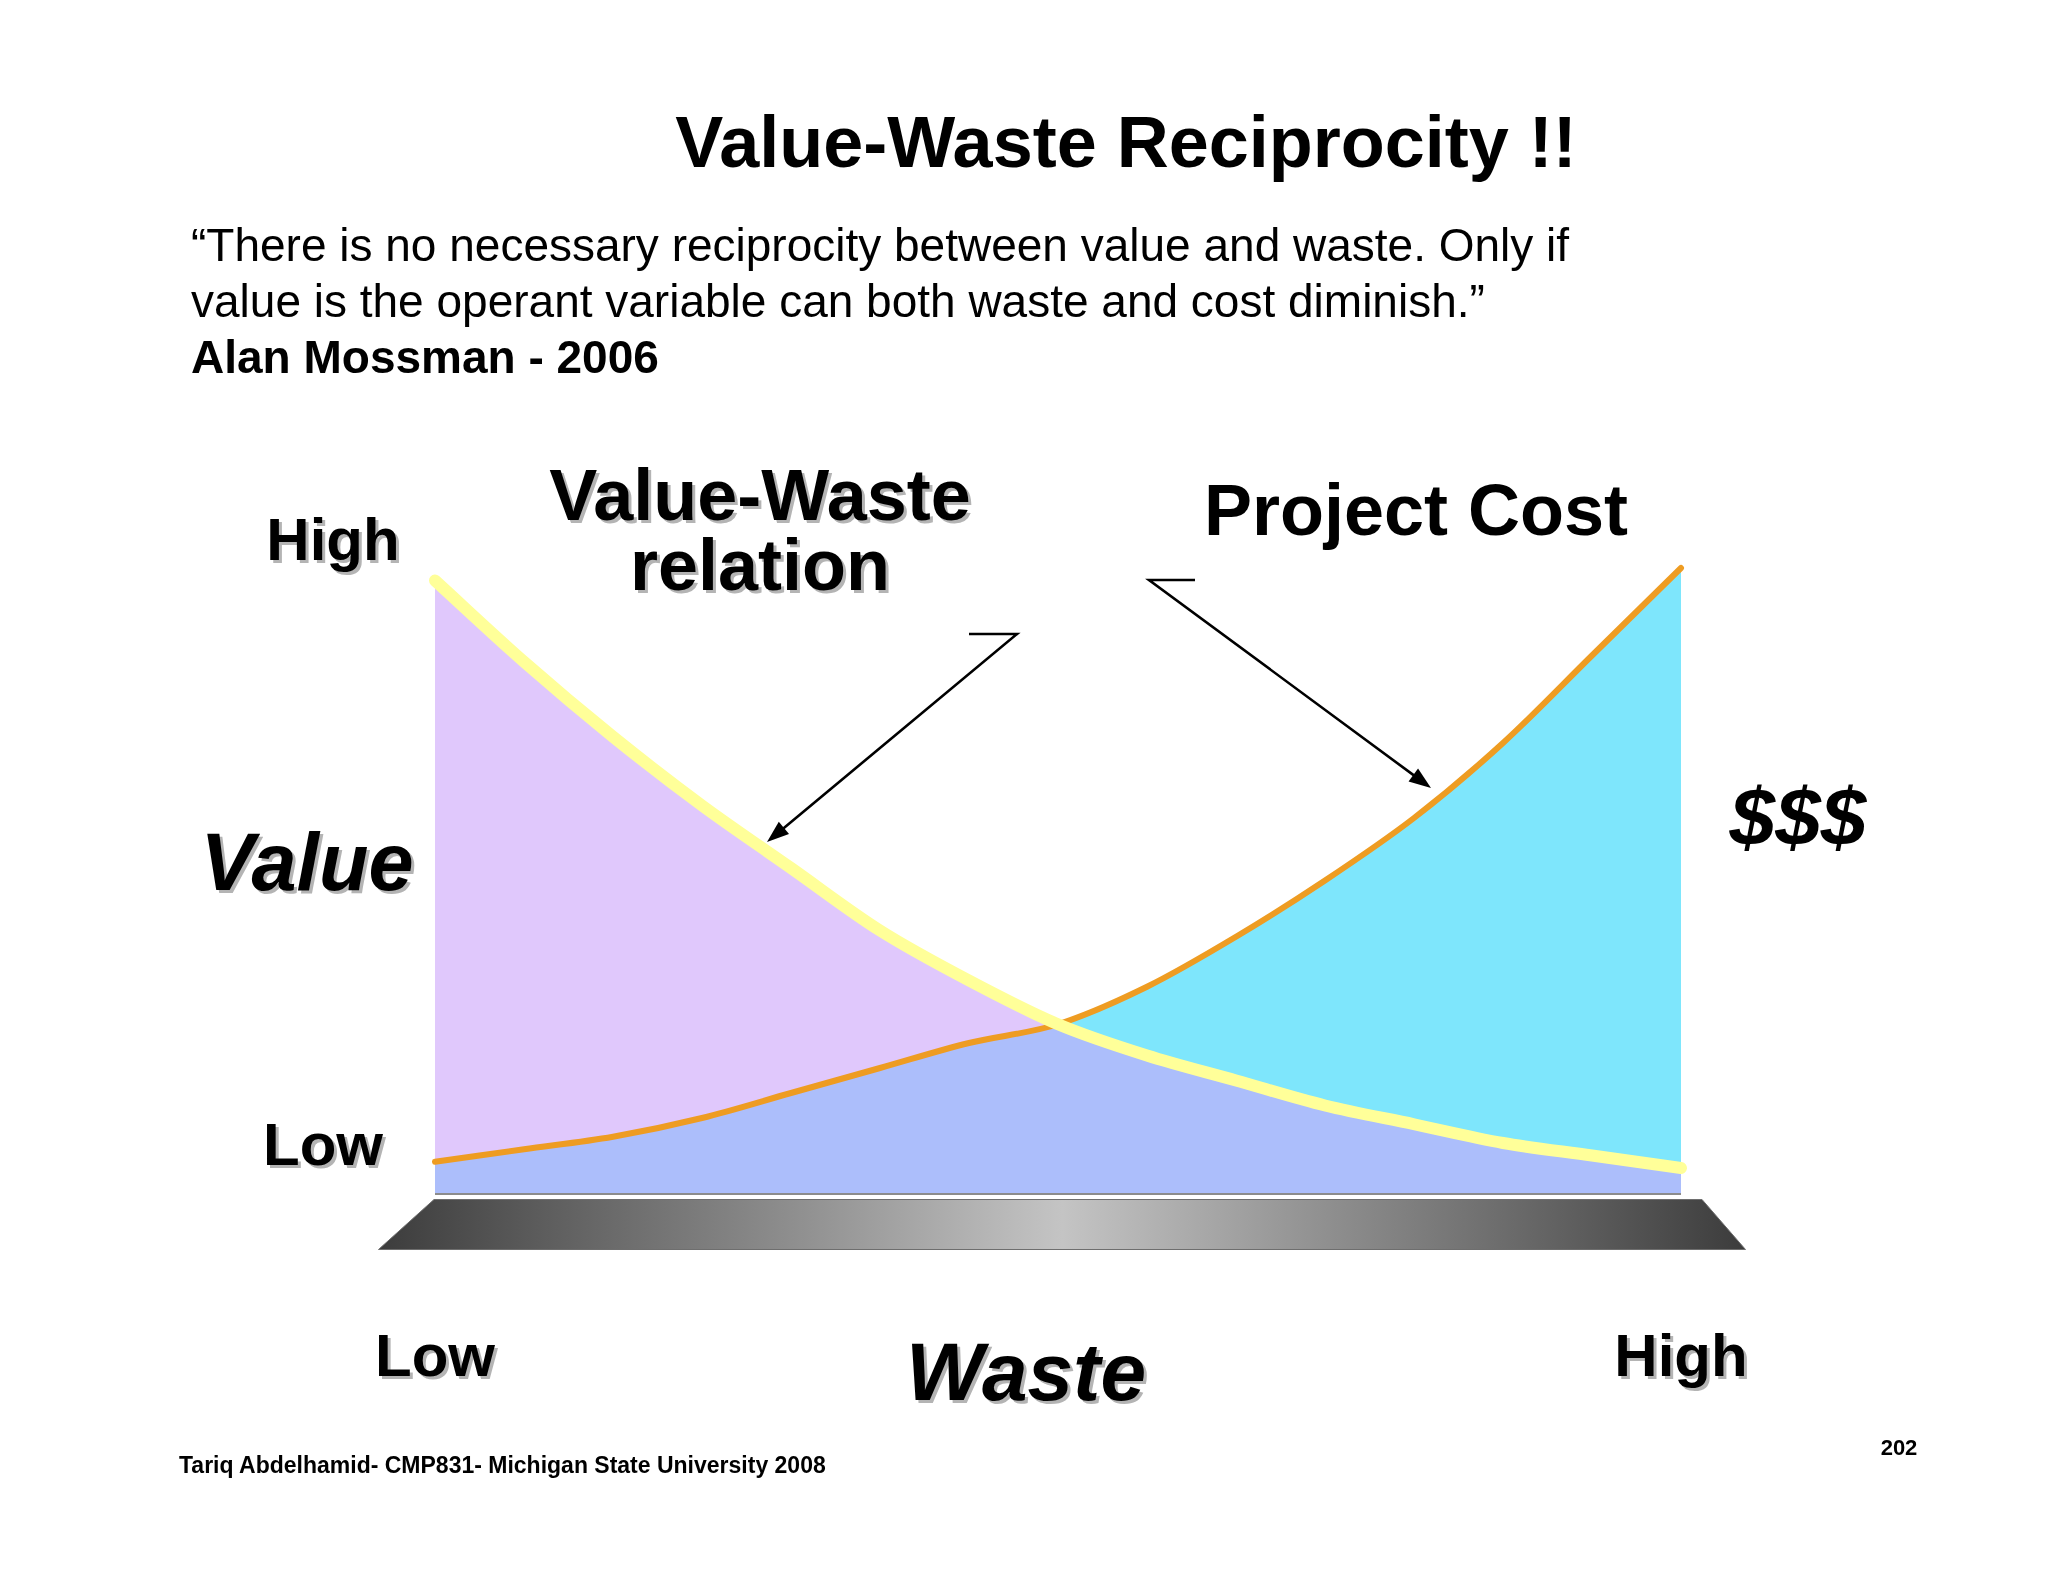 The height and width of the screenshot is (1582, 2048). I want to click on series-label: Value-Waste relation, so click(760, 530).